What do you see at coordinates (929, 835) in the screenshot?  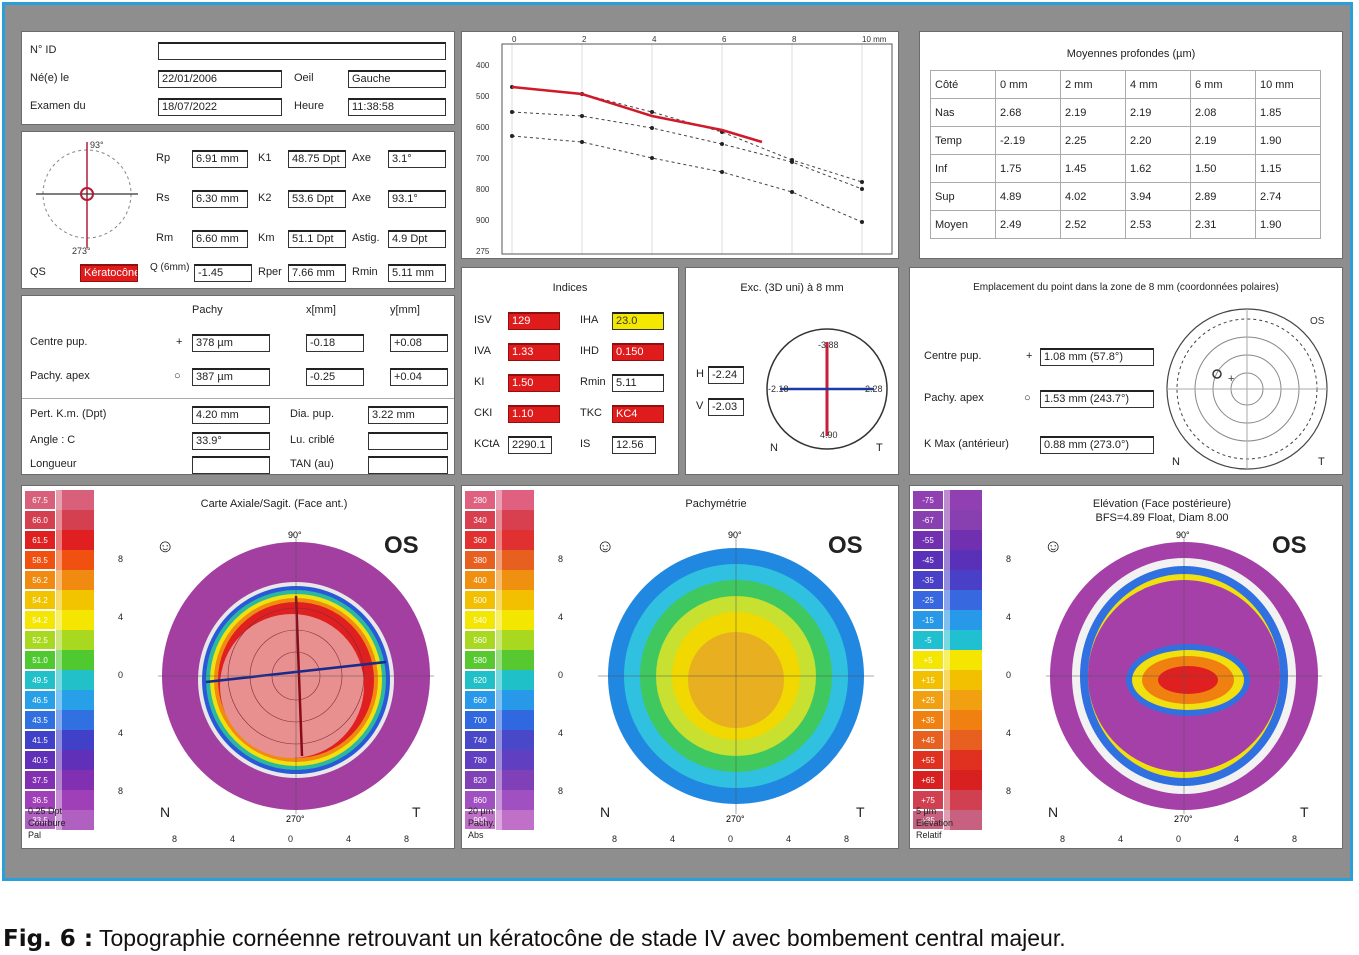 I see `scale-footer: Relatif` at bounding box center [929, 835].